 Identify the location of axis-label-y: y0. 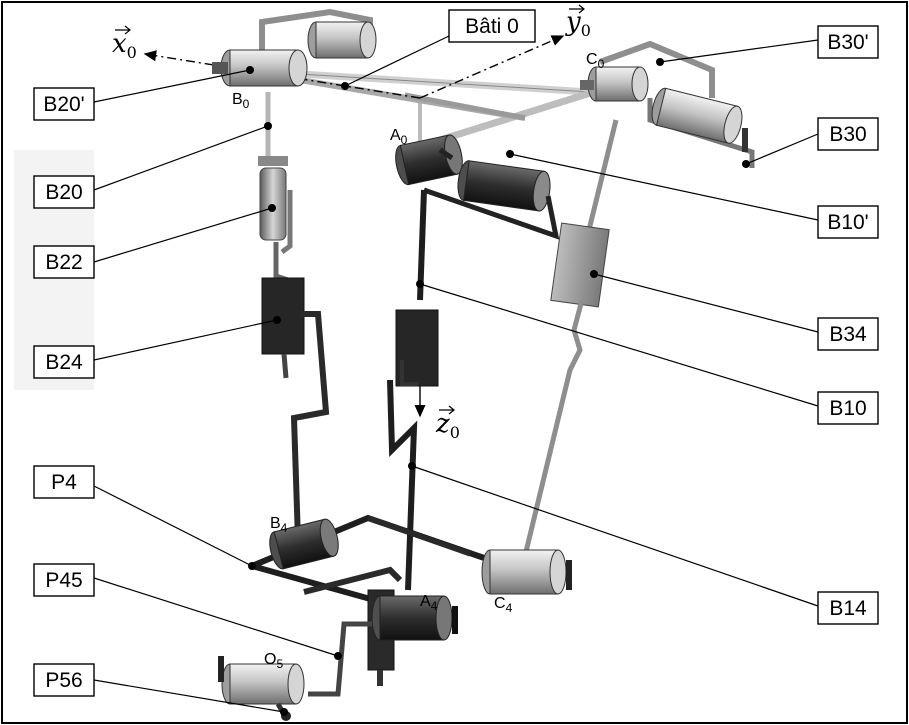
(578, 22).